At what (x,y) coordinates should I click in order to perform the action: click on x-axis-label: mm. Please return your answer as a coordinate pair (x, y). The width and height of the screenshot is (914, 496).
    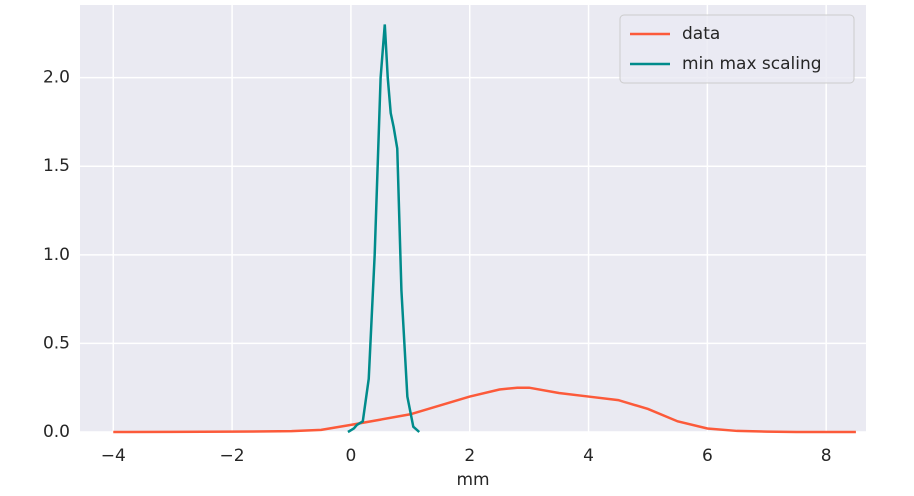
    Looking at the image, I should click on (472, 480).